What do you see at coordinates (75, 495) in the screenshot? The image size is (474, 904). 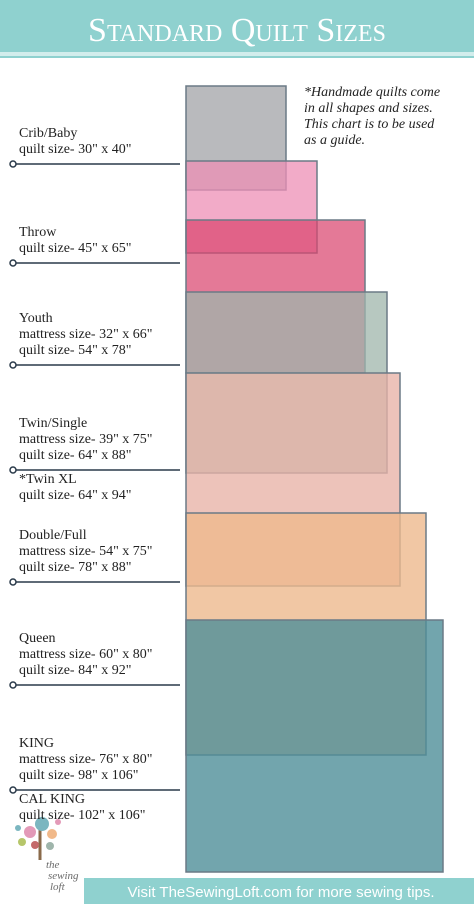 I see `size-label: quilt size- 64" x 94"` at bounding box center [75, 495].